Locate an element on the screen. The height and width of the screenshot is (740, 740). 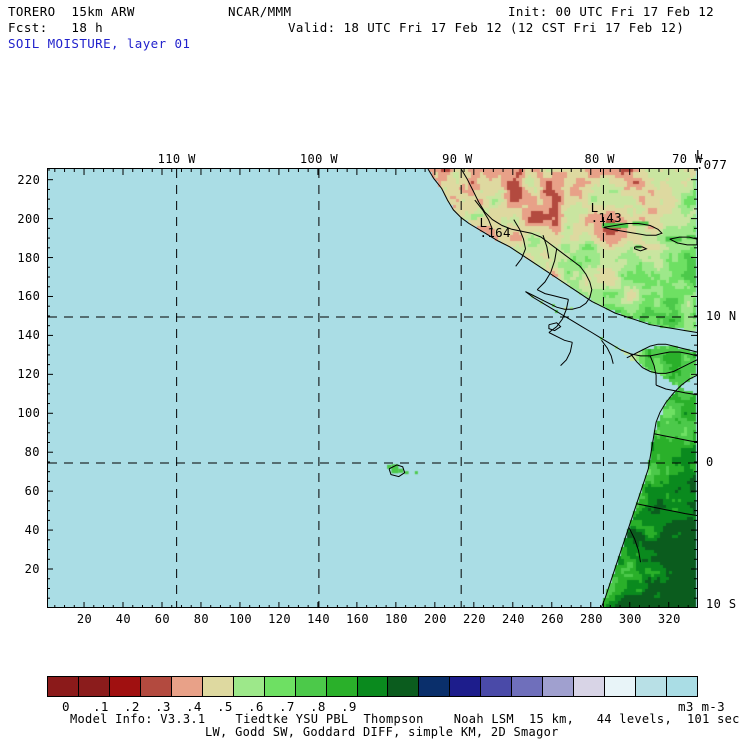
x-tick-label: 60 is located at coordinates (162, 619).